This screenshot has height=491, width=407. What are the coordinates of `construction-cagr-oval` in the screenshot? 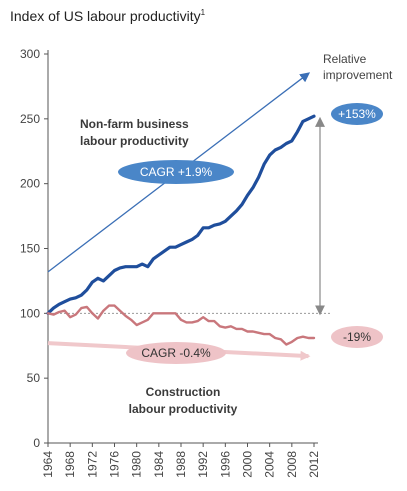 It's located at (176, 353).